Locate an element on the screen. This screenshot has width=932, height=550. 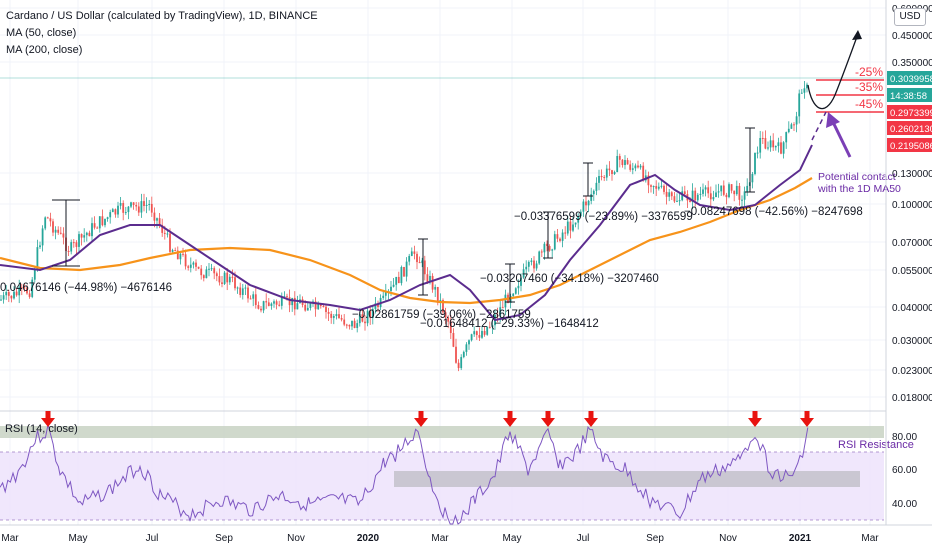
target-levels: -25% -35% -45% is located at coordinates (850, 89).